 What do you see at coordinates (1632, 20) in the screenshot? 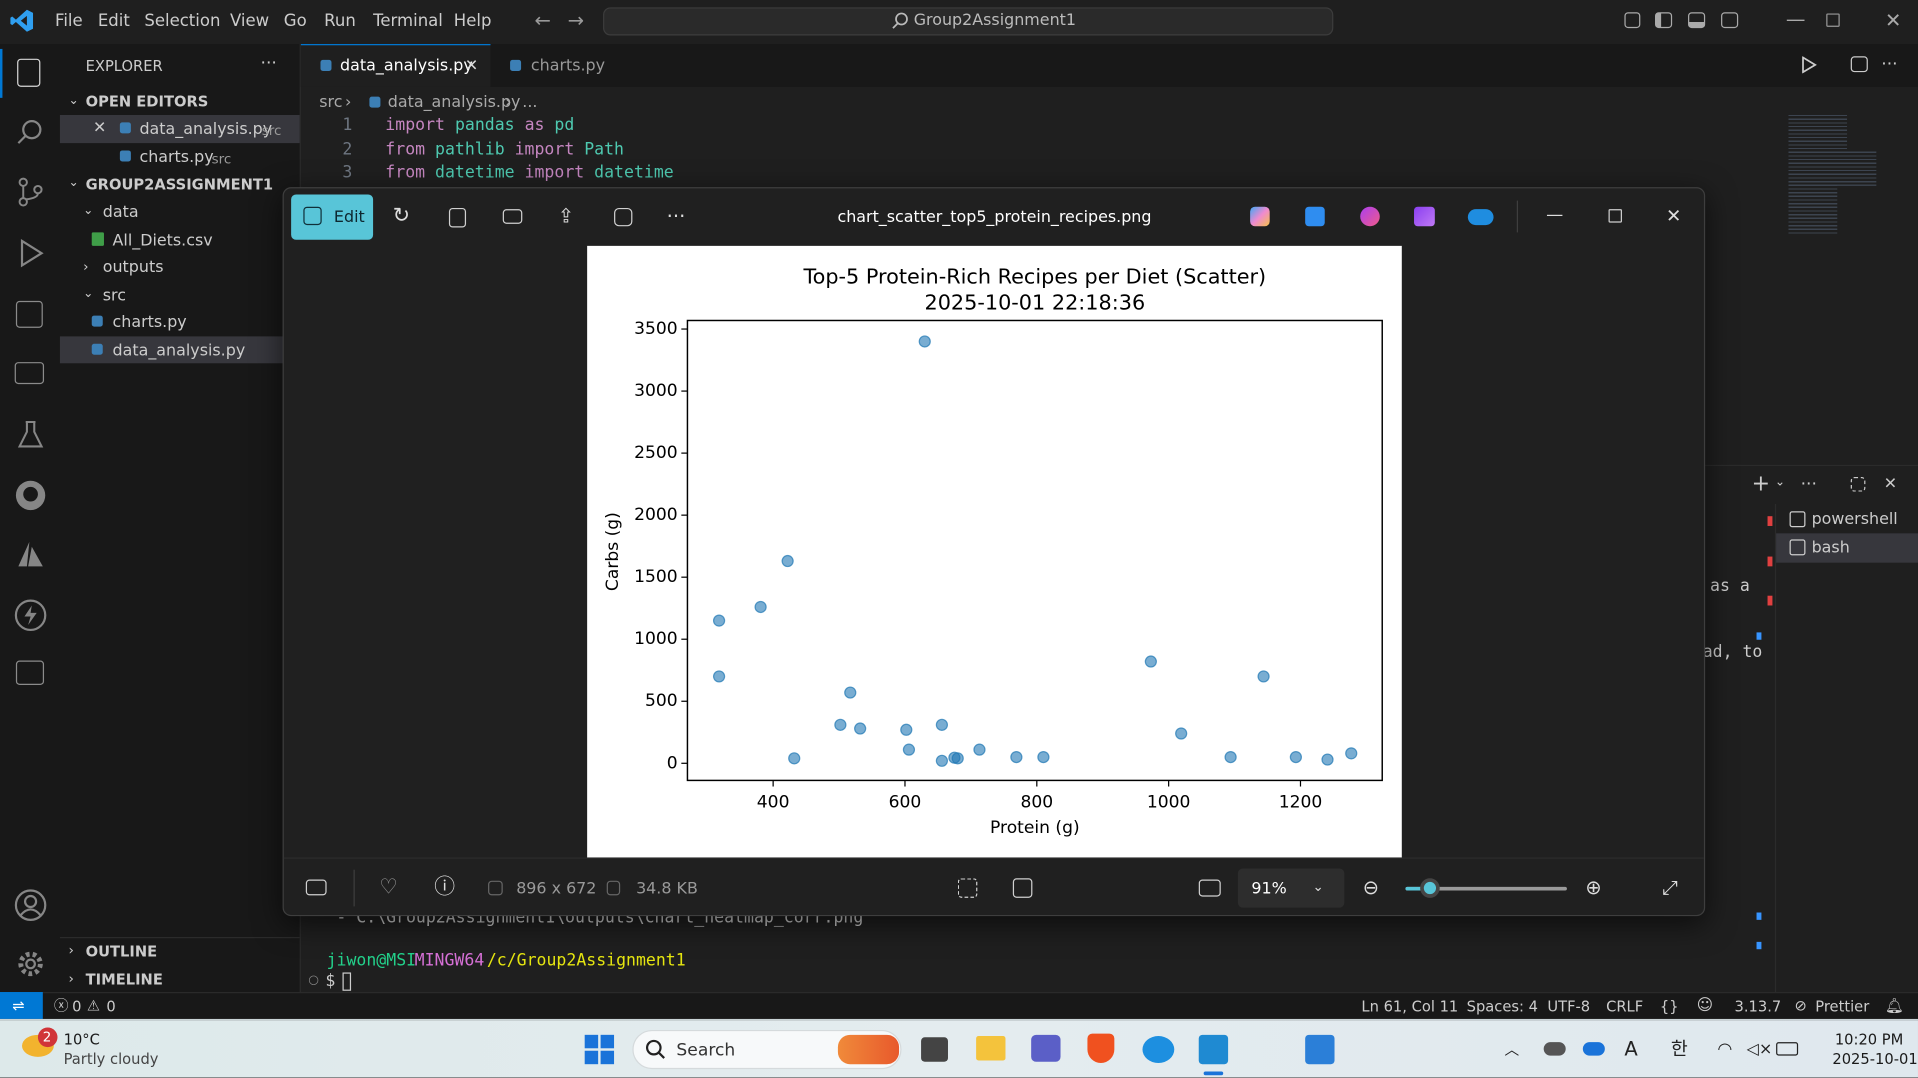
I see `layout-icon` at bounding box center [1632, 20].